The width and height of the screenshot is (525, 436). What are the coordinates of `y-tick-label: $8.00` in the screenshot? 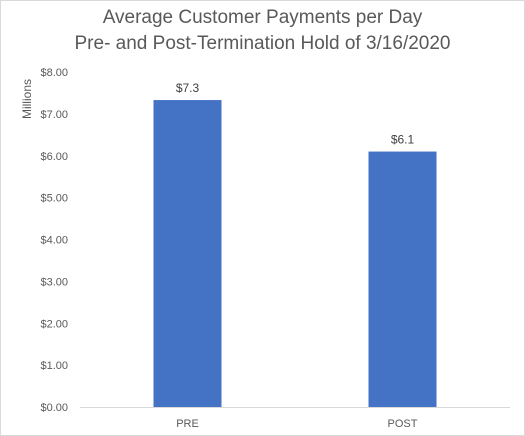 It's located at (54, 73).